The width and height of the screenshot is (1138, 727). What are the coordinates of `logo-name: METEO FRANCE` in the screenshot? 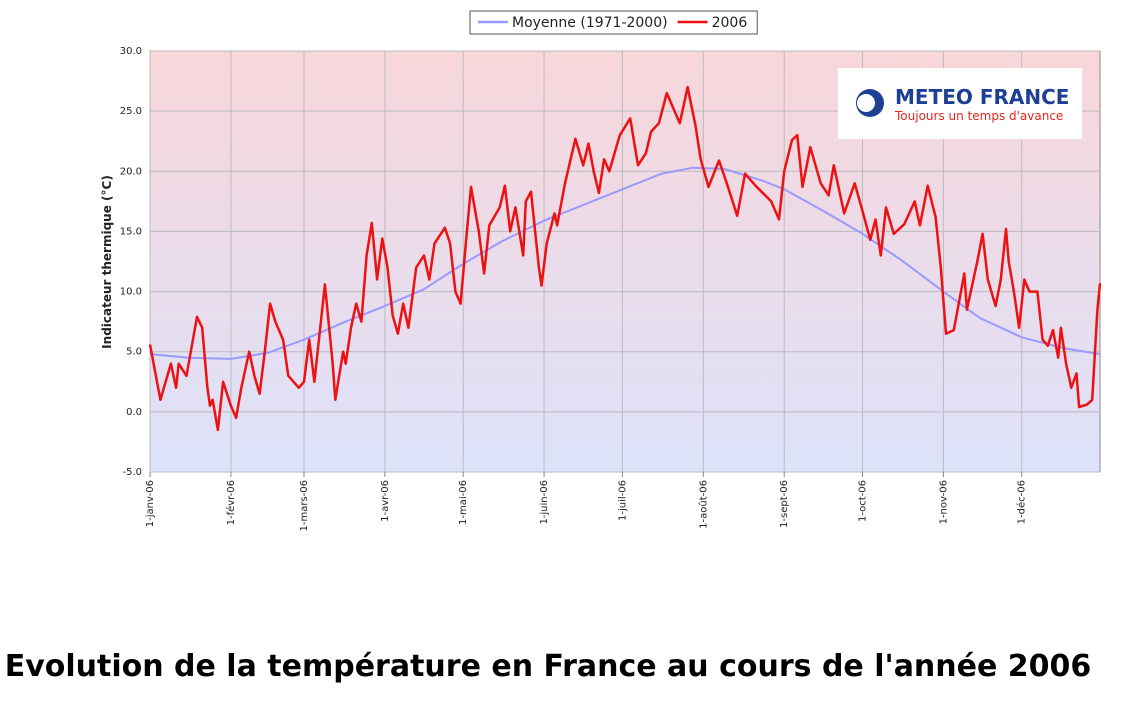 It's located at (982, 97).